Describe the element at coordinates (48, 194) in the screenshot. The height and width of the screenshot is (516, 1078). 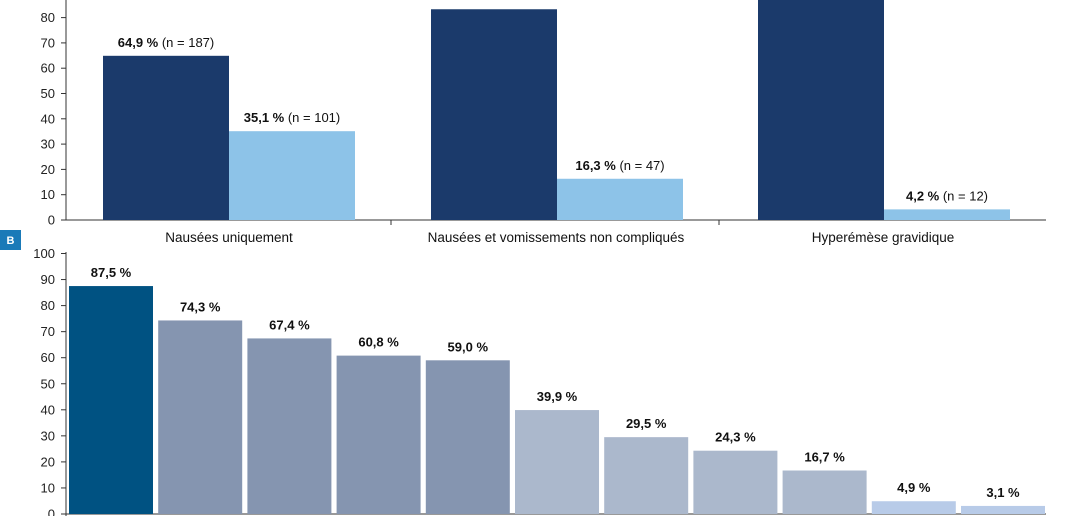
I see `panel-a-y-tick-label: 10` at that location.